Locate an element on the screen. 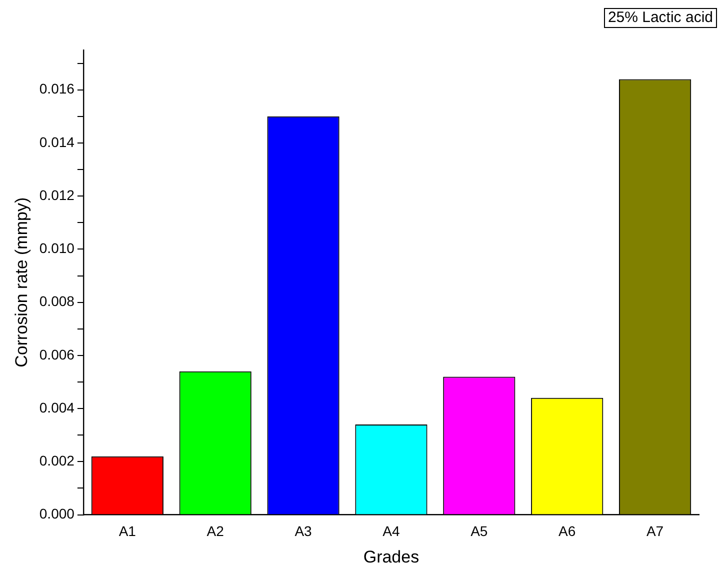 The image size is (719, 580). x-tick-label: A2 is located at coordinates (215, 531).